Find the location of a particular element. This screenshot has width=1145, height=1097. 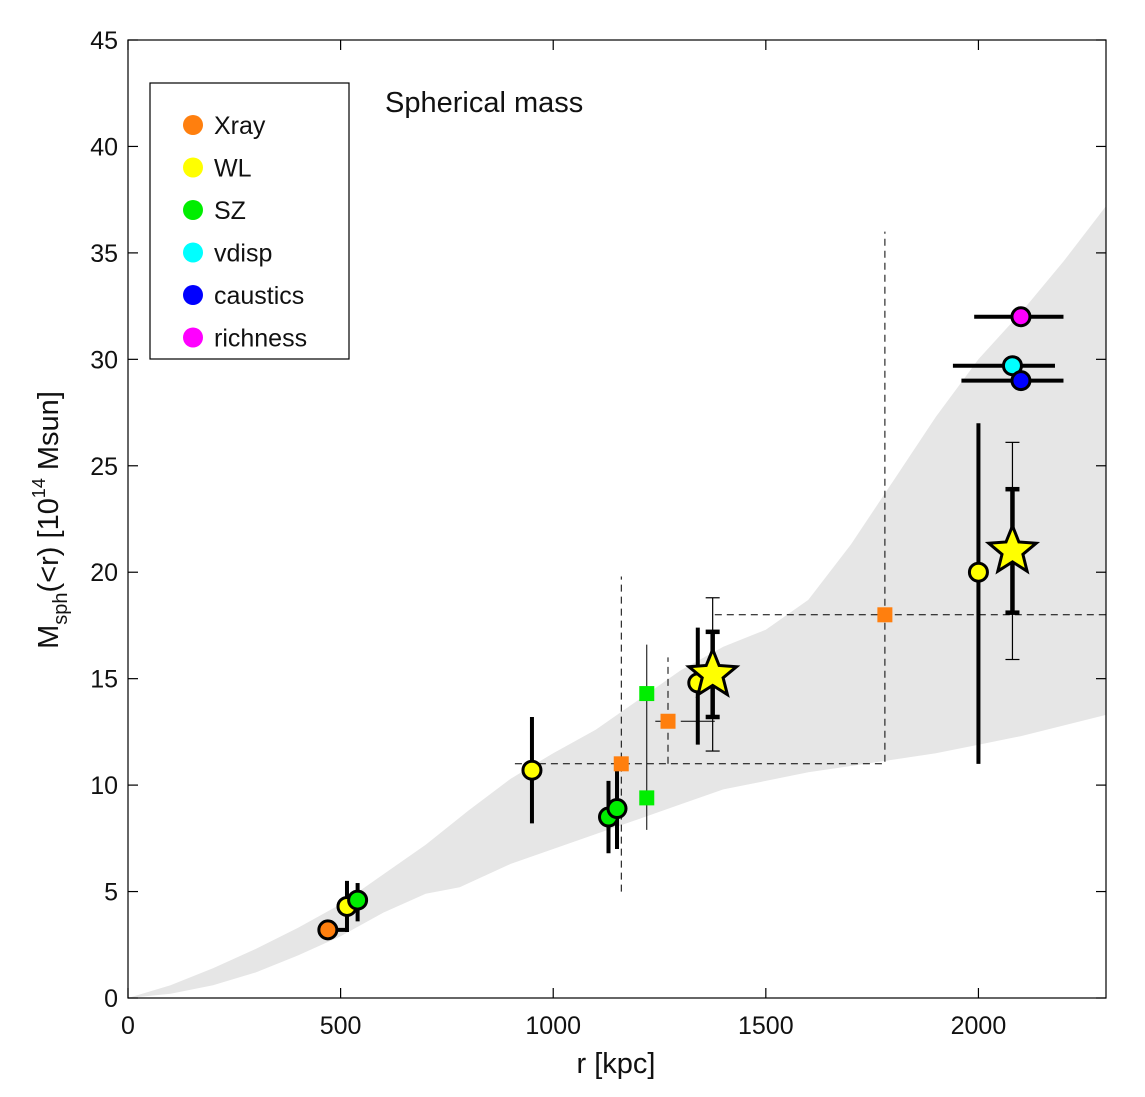

legend-marker-sz is located at coordinates (193, 210).